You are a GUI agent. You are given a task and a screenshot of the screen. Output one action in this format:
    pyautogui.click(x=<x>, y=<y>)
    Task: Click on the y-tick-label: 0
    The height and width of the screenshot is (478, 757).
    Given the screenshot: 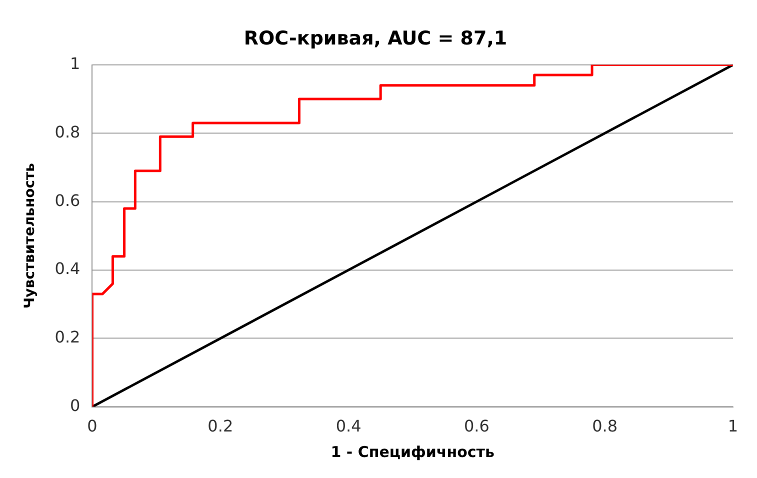 What is the action you would take?
    pyautogui.click(x=75, y=405)
    